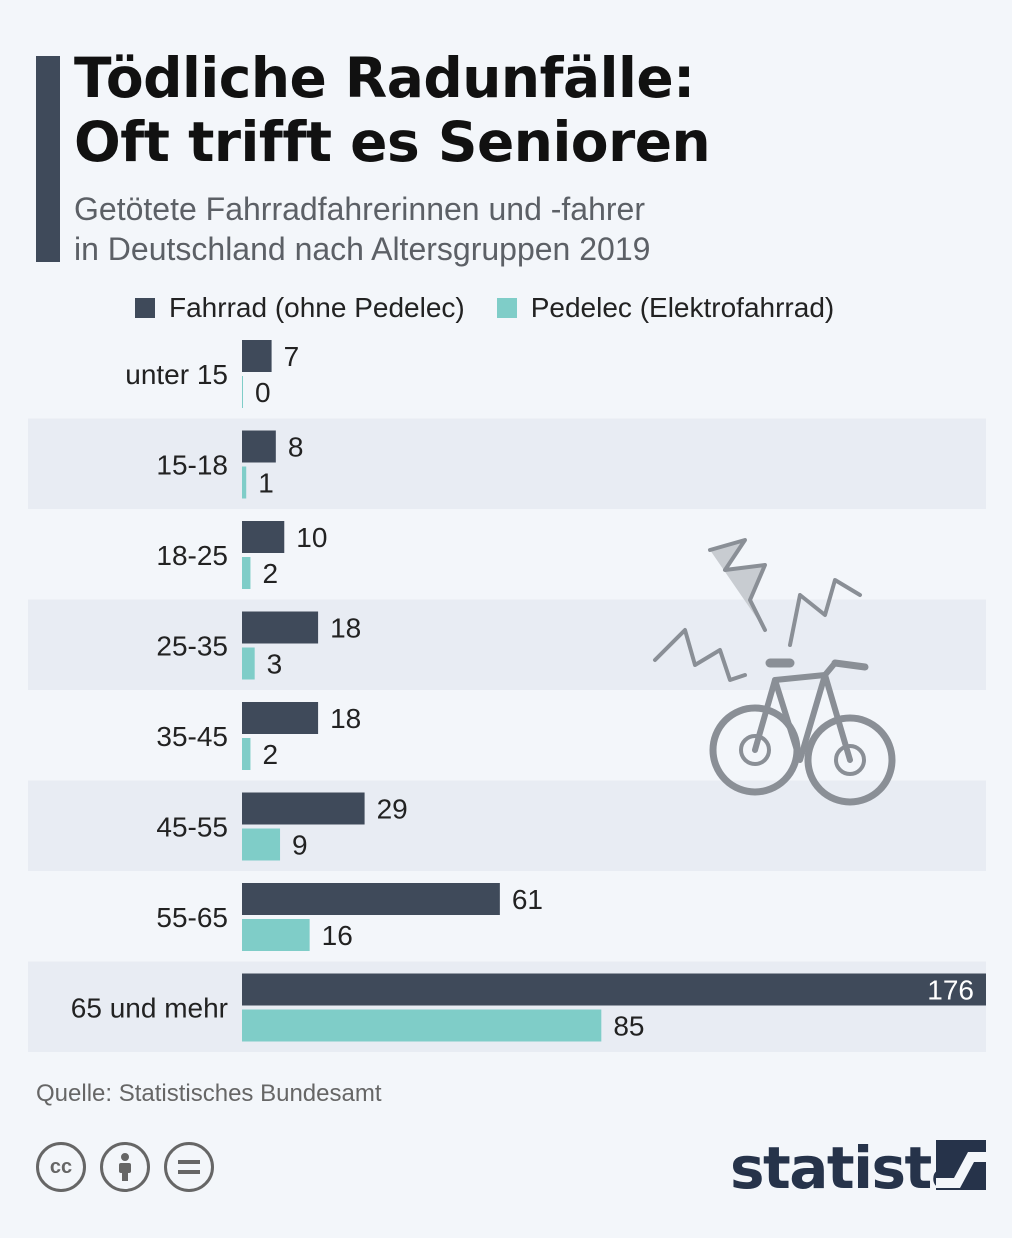 This screenshot has height=1238, width=1012. Describe the element at coordinates (263, 392) in the screenshot. I see `data-label-pedelec: 0` at that location.